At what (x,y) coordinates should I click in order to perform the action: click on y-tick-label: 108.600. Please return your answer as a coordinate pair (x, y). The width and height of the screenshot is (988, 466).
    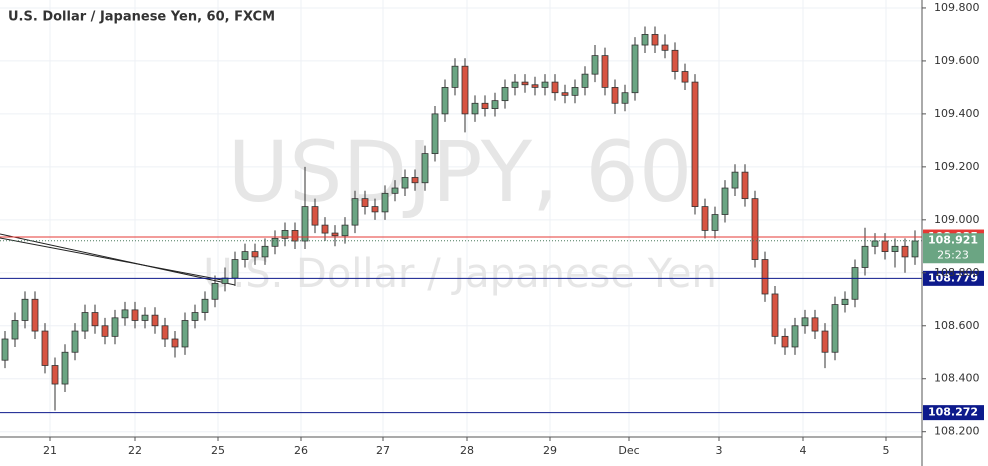
    Looking at the image, I should click on (957, 325).